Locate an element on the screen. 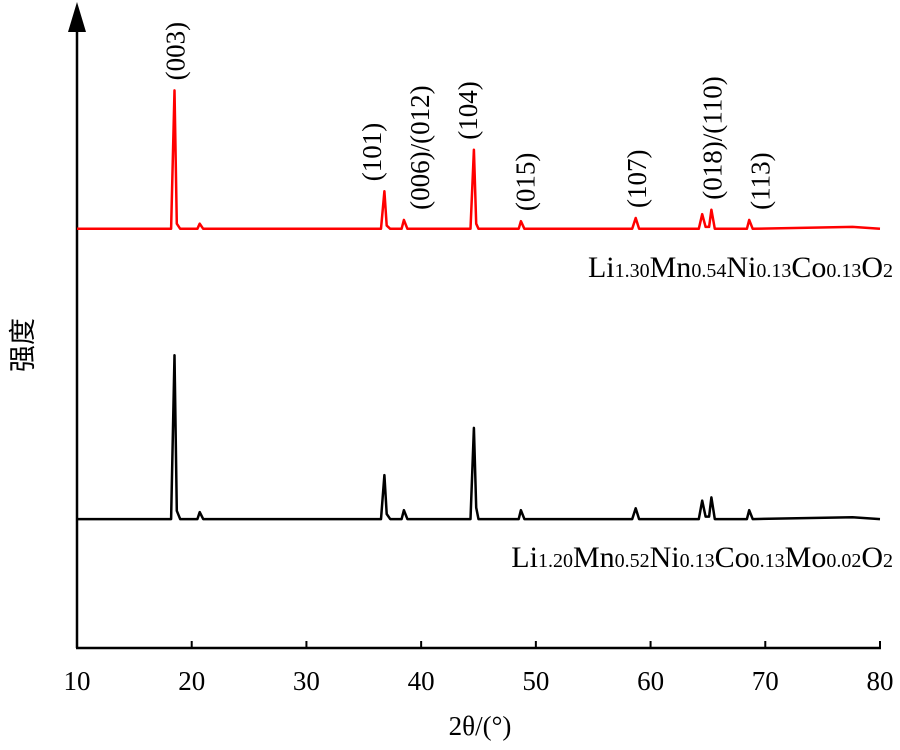 The height and width of the screenshot is (750, 900). peak-label: (101) is located at coordinates (372, 152).